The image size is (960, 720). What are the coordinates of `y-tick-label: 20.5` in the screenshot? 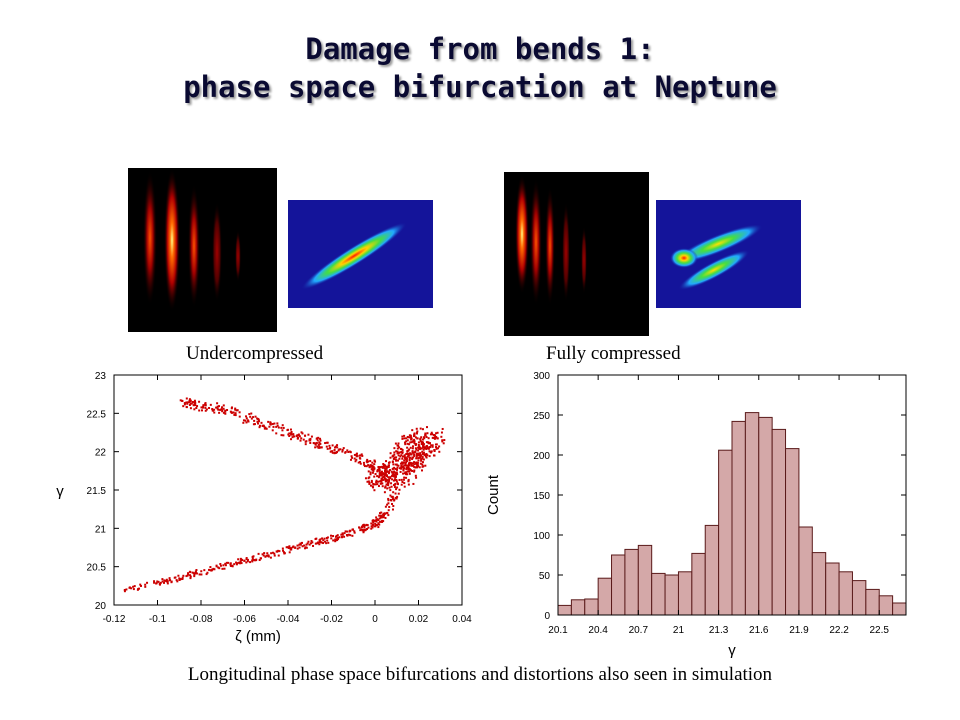 It's located at (97, 568).